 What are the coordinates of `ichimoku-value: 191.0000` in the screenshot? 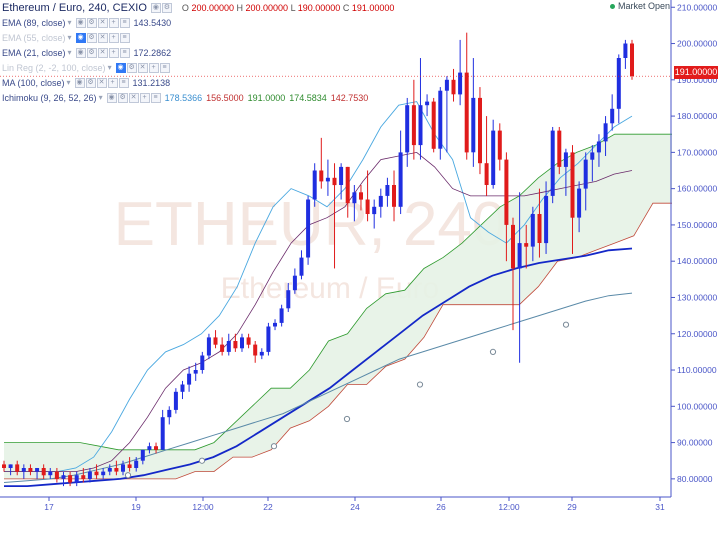 It's located at (266, 97).